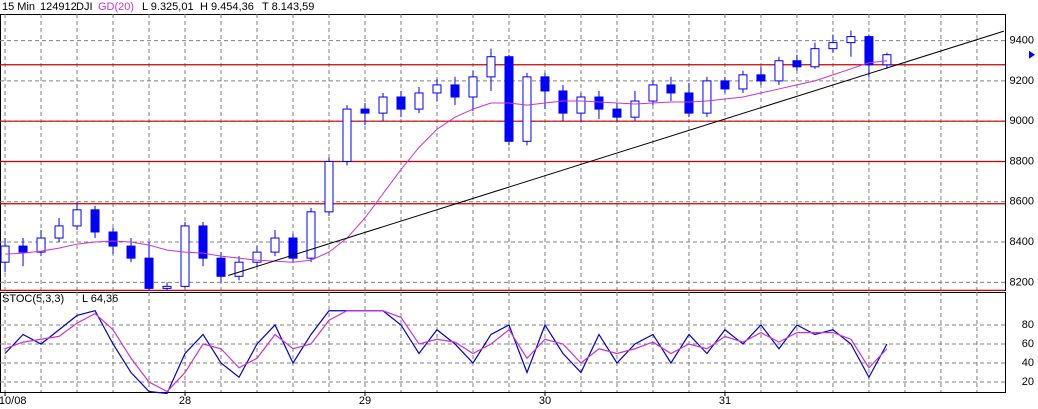 This screenshot has width=1038, height=409. What do you see at coordinates (1028, 344) in the screenshot?
I see `y-tick-label: 60` at bounding box center [1028, 344].